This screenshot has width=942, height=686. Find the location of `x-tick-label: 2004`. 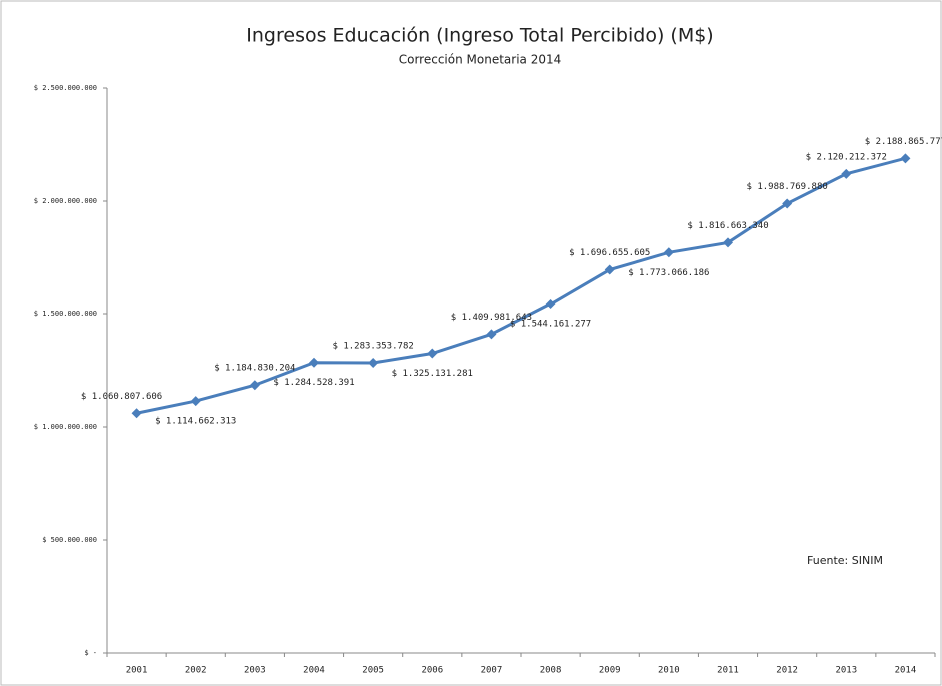

x-tick-label: 2004 is located at coordinates (314, 671).